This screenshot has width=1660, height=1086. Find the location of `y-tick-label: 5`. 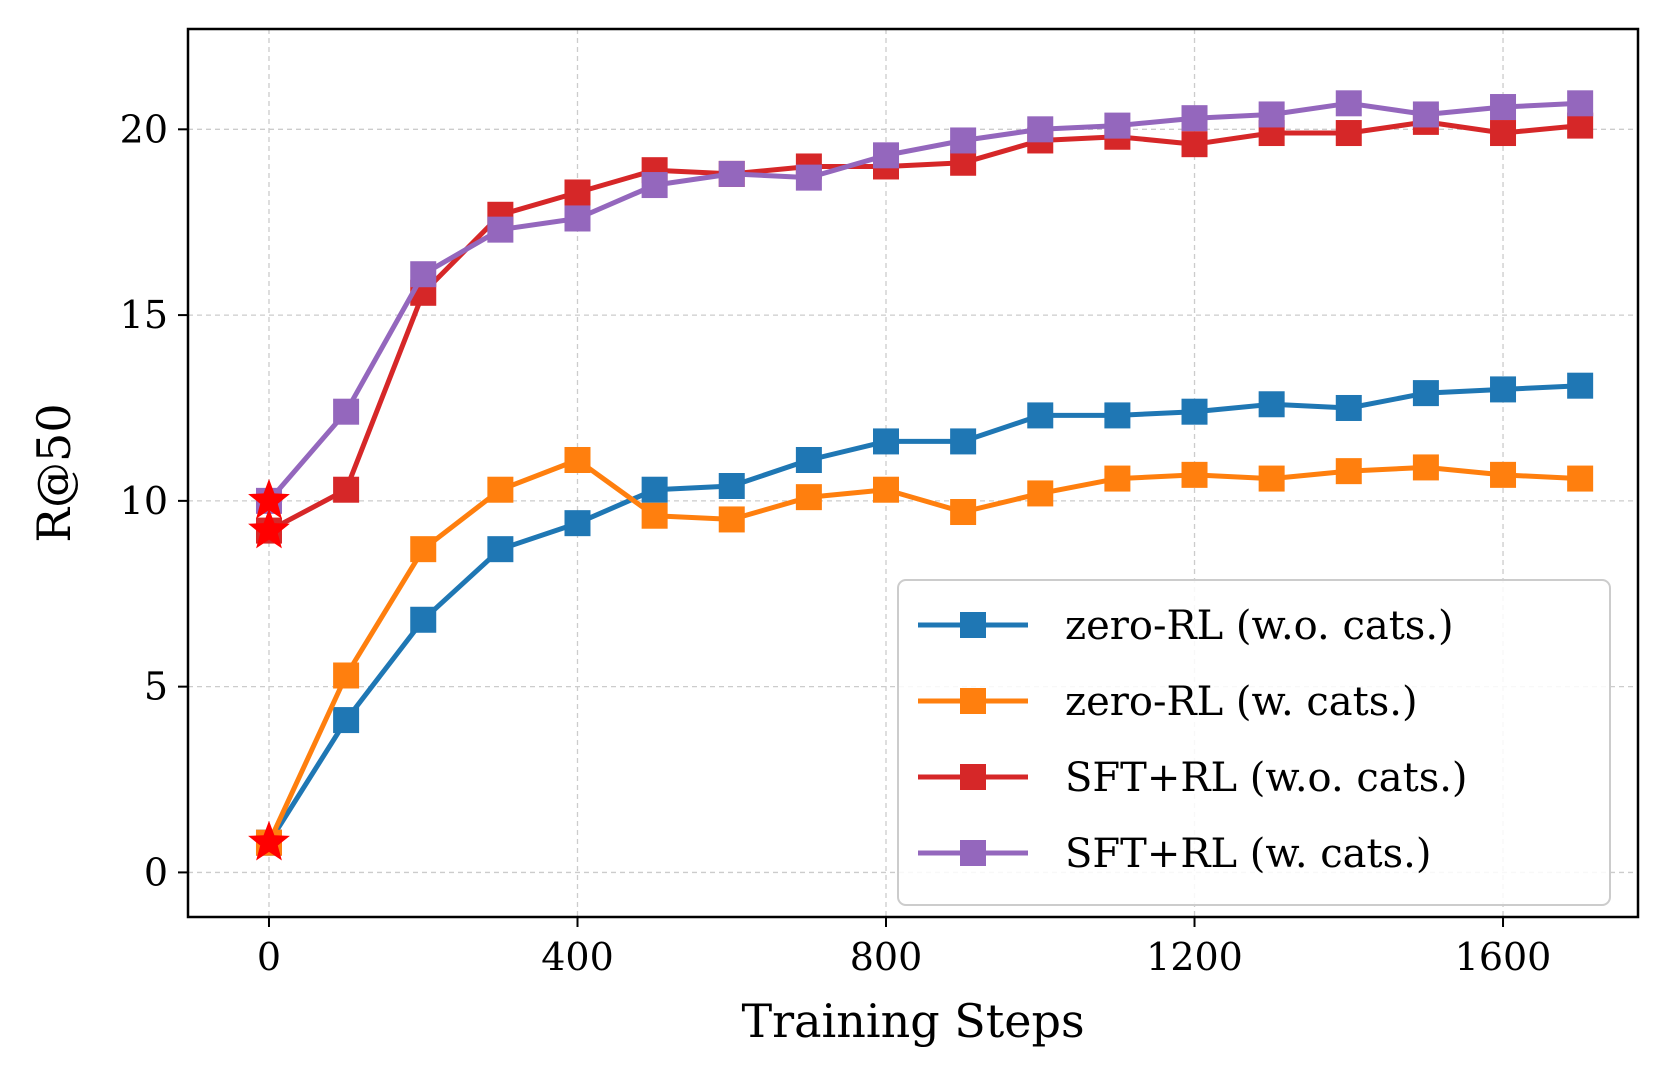

y-tick-label: 5 is located at coordinates (156, 687).